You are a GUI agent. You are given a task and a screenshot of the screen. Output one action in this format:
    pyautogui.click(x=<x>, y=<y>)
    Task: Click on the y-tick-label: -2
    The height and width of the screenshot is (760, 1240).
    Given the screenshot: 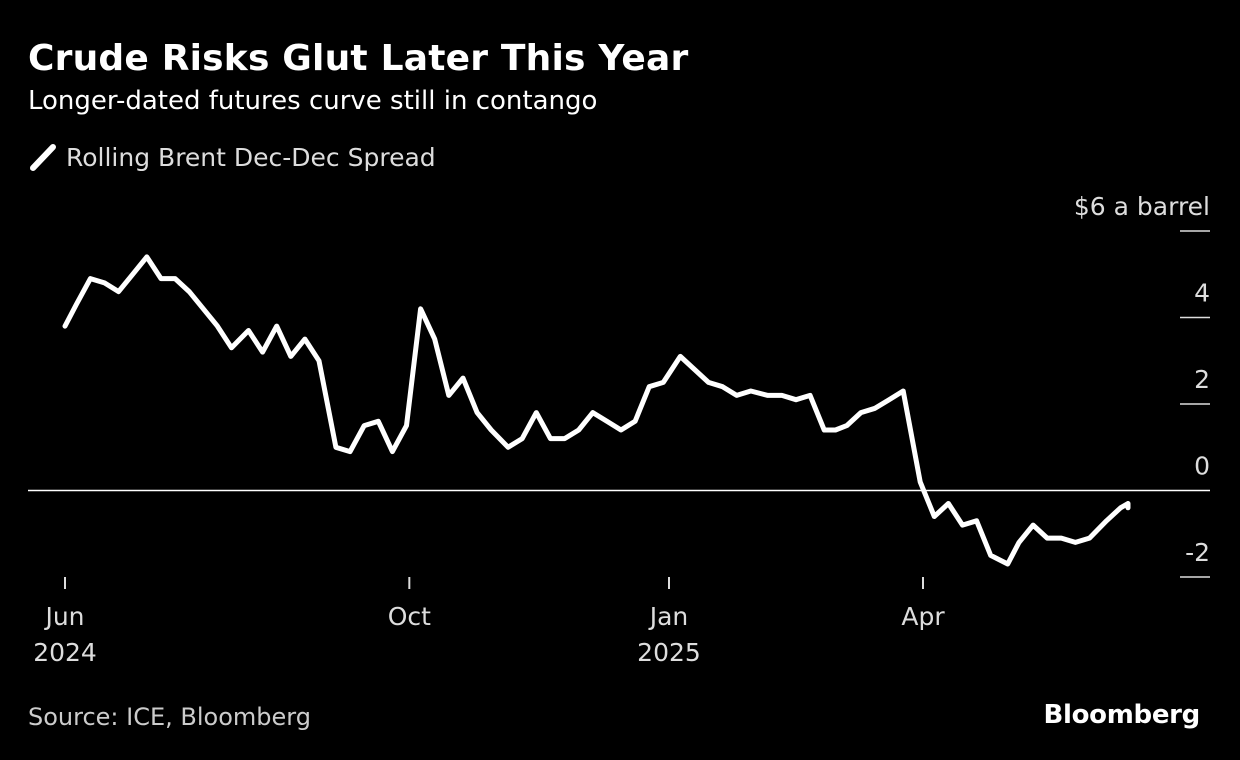 What is the action you would take?
    pyautogui.click(x=1197, y=552)
    